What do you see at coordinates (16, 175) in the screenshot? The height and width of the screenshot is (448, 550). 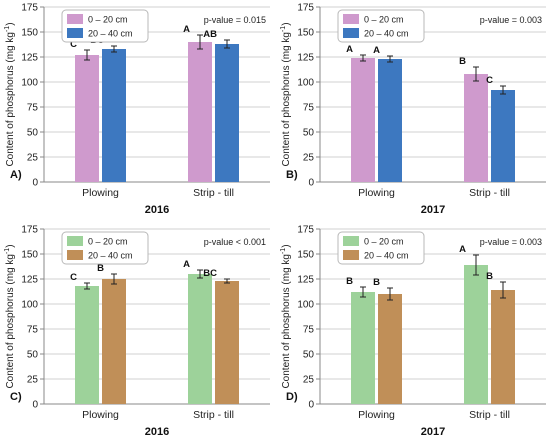 I see `panel-letter: A)` at bounding box center [16, 175].